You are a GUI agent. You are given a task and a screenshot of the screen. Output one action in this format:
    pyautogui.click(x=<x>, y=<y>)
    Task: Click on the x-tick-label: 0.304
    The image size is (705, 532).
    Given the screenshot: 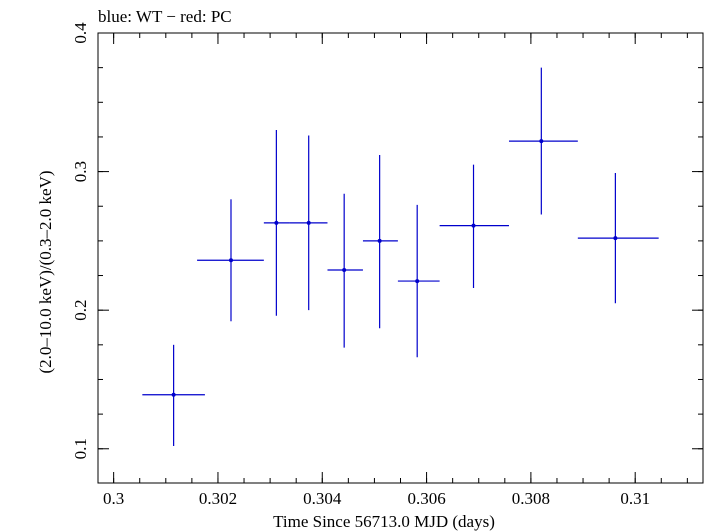 What is the action you would take?
    pyautogui.click(x=322, y=498)
    